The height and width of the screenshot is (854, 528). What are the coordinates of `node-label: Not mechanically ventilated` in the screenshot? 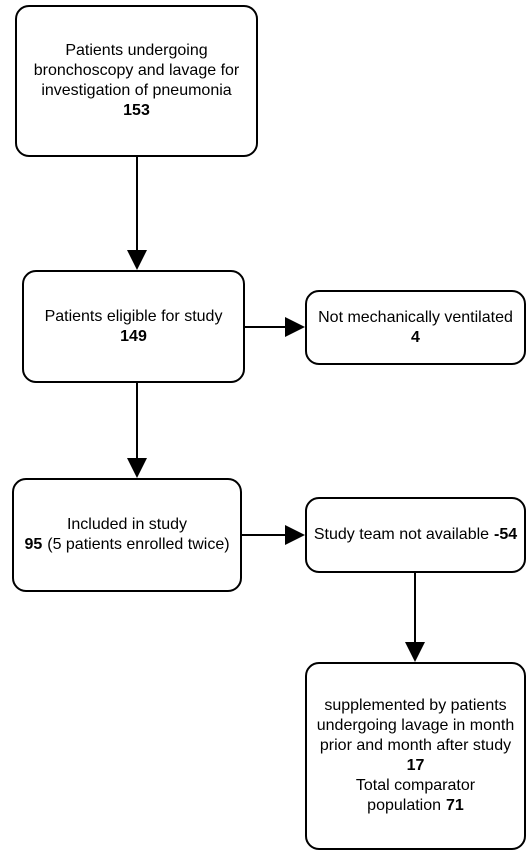 It's located at (415, 317).